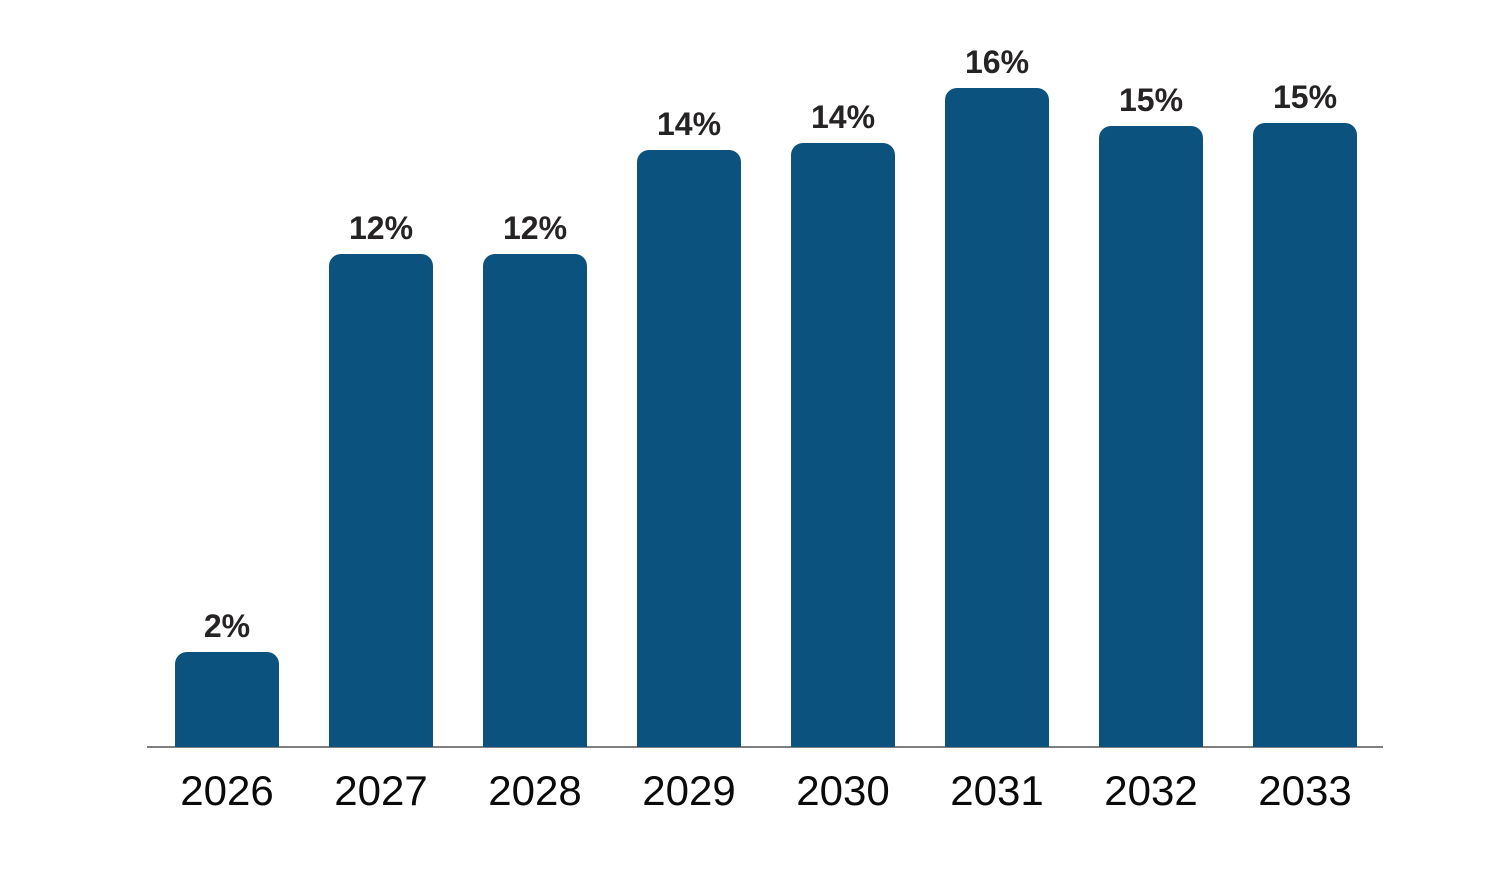 The image size is (1486, 890). Describe the element at coordinates (997, 790) in the screenshot. I see `x-axis-tick-label: 2031` at that location.